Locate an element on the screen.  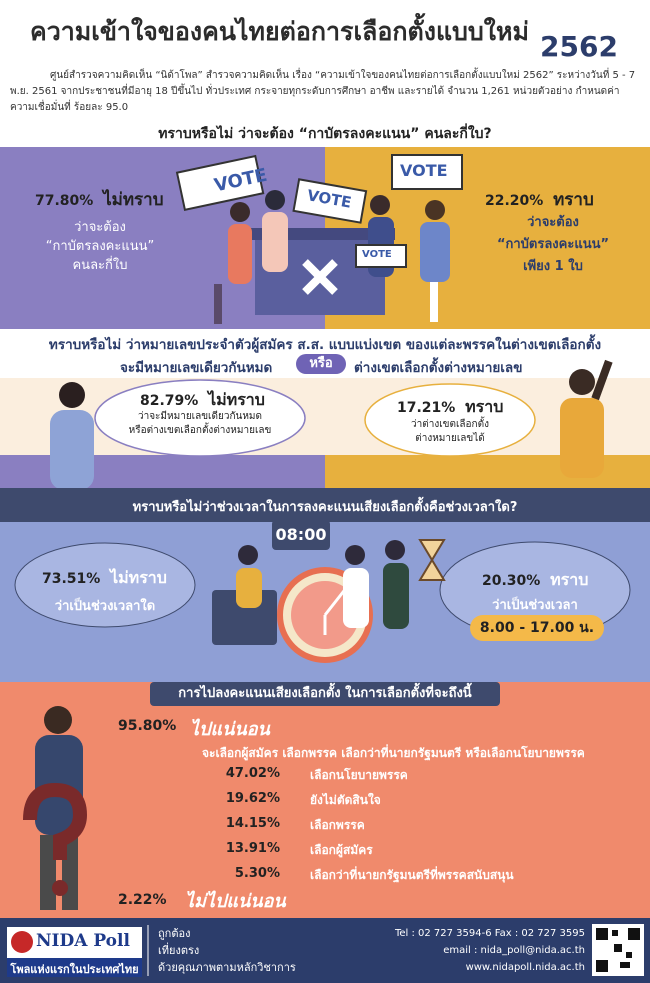
web: www.nidapoll.nida.ac.th is located at coordinates (525, 967).